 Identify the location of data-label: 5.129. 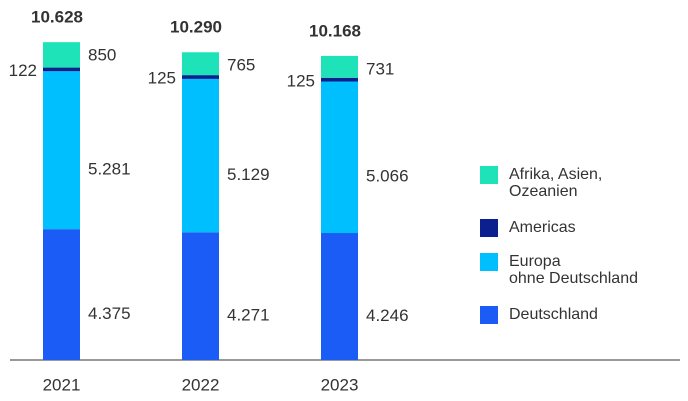
(248, 174).